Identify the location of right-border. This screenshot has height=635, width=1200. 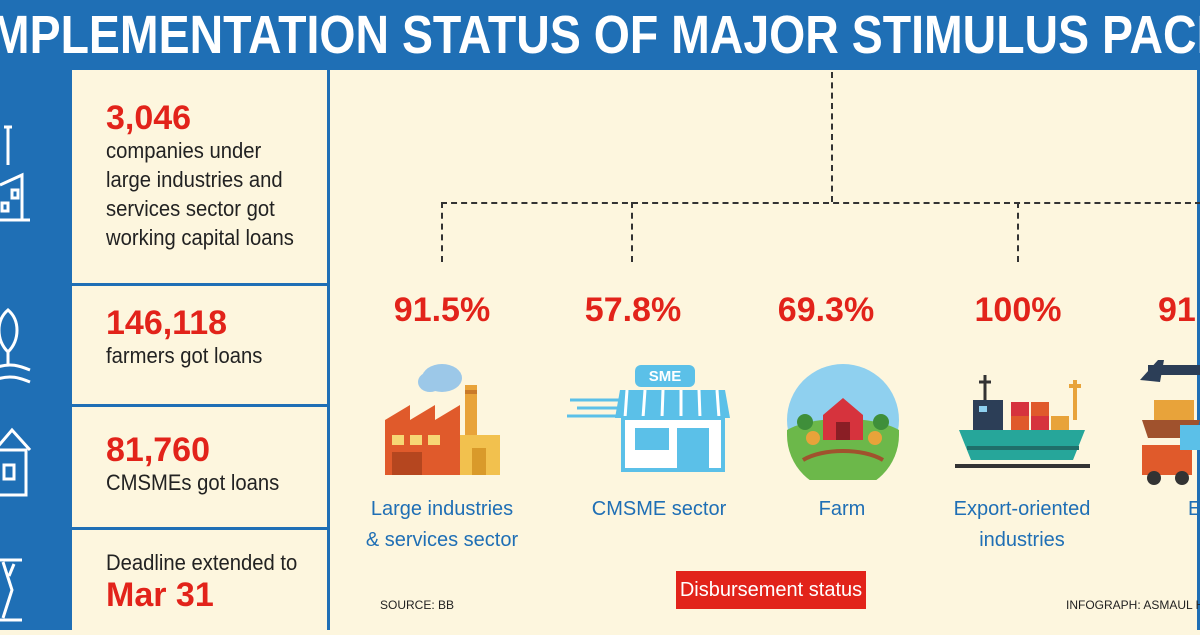
(1198, 350).